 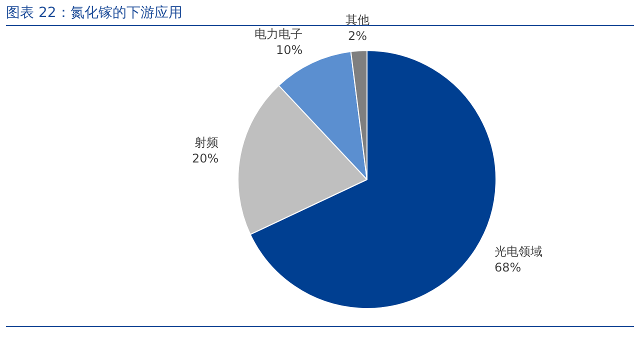 What do you see at coordinates (278, 33) in the screenshot?
I see `slice-label: 电力电子` at bounding box center [278, 33].